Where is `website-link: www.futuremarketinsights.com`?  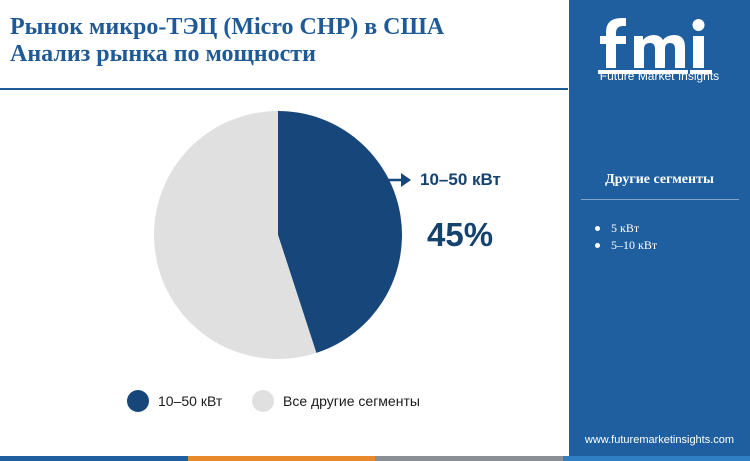 website-link: www.futuremarketinsights.com is located at coordinates (659, 440).